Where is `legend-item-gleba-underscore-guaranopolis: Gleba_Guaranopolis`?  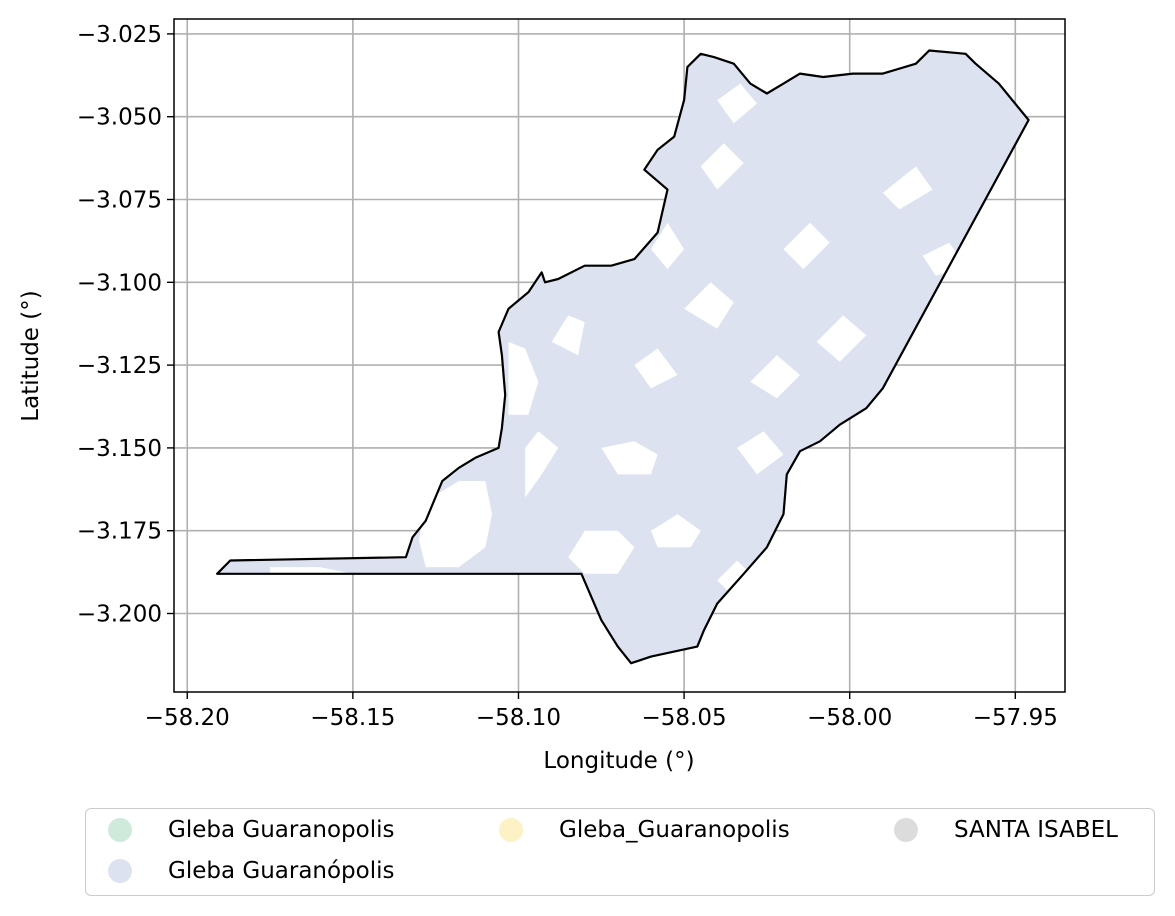
legend-item-gleba-underscore-guaranopolis: Gleba_Guaranopolis is located at coordinates (644, 830).